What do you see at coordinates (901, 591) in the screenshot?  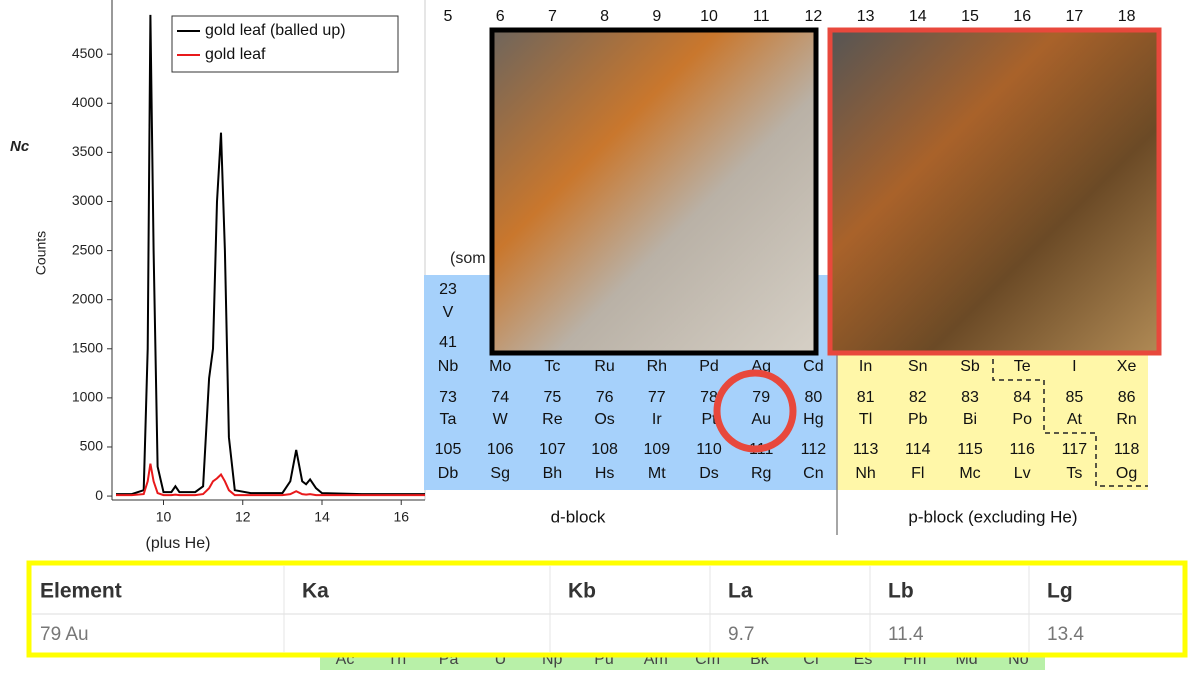 I see `header-cell: Lb` at bounding box center [901, 591].